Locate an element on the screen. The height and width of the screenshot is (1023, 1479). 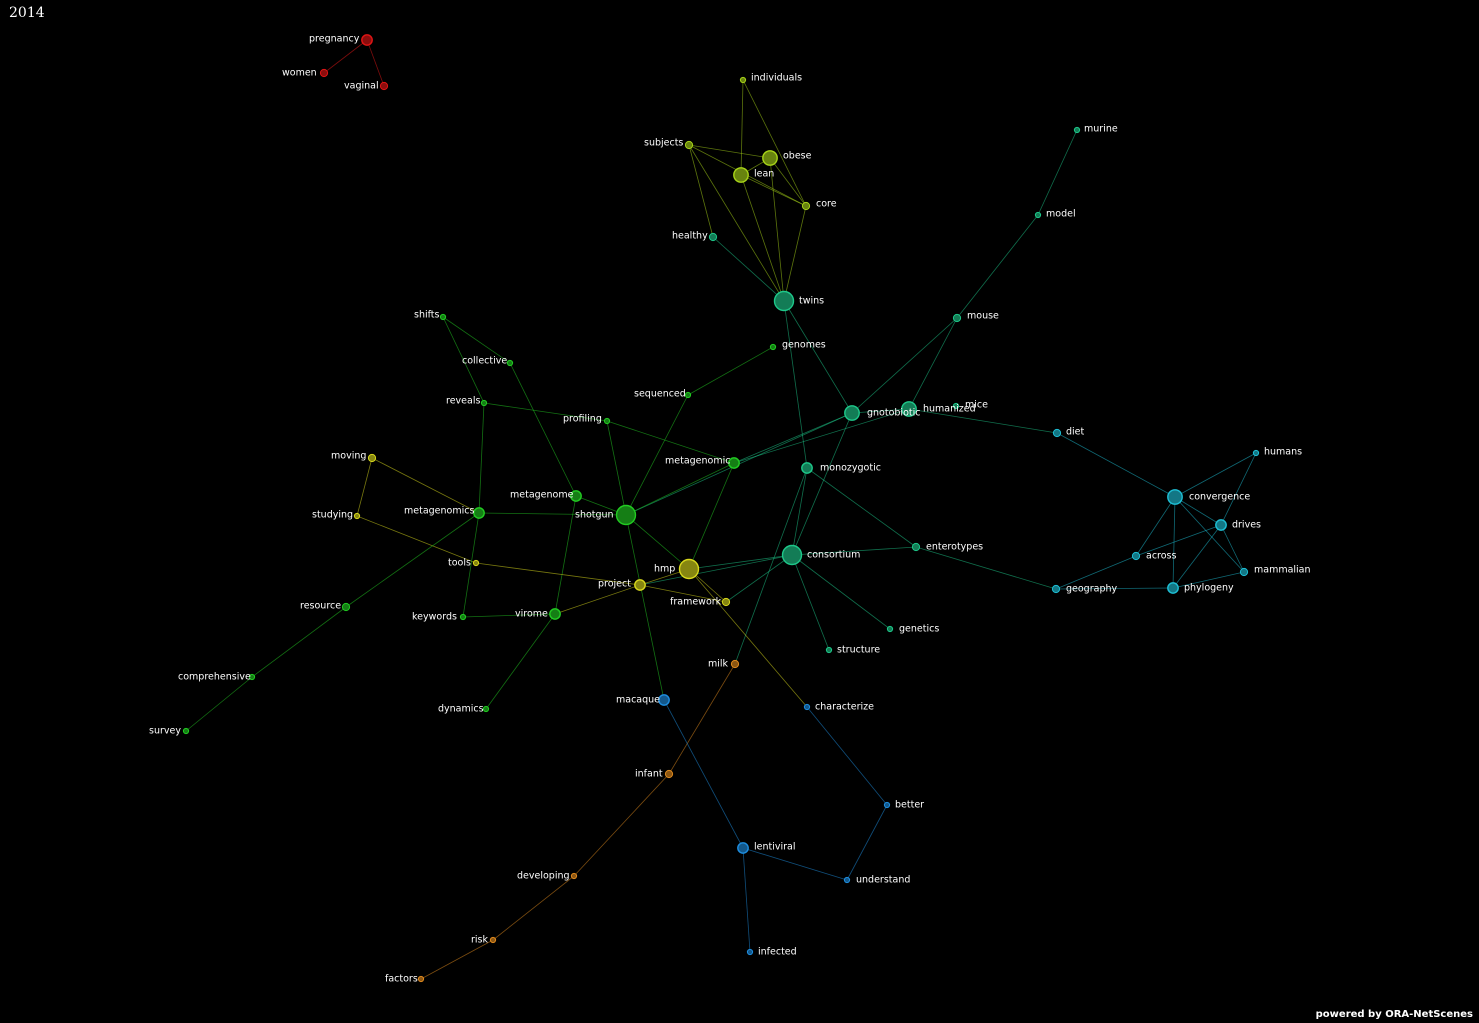
node-label-individuals: individuals is located at coordinates (776, 78).